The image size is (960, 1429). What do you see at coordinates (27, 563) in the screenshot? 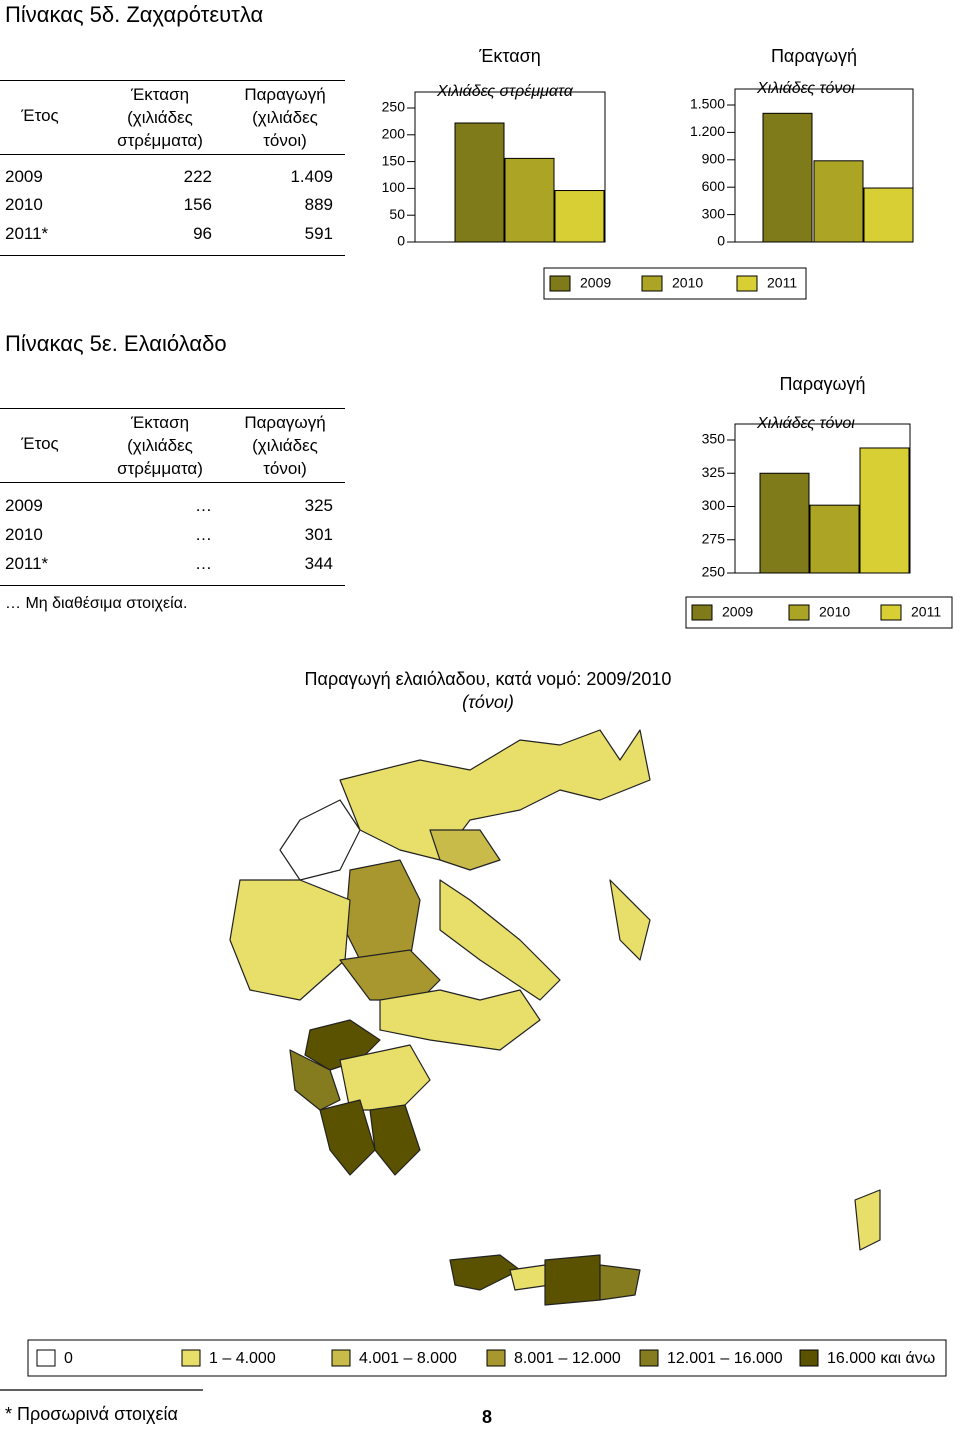
I see `table-cell: 2011*` at bounding box center [27, 563].